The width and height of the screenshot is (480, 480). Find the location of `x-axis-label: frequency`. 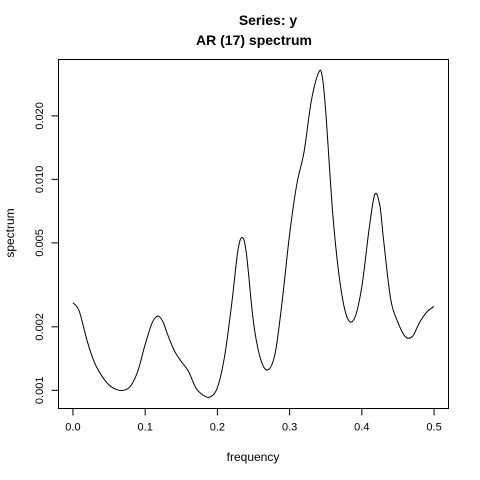

x-axis-label: frequency is located at coordinates (253, 457).